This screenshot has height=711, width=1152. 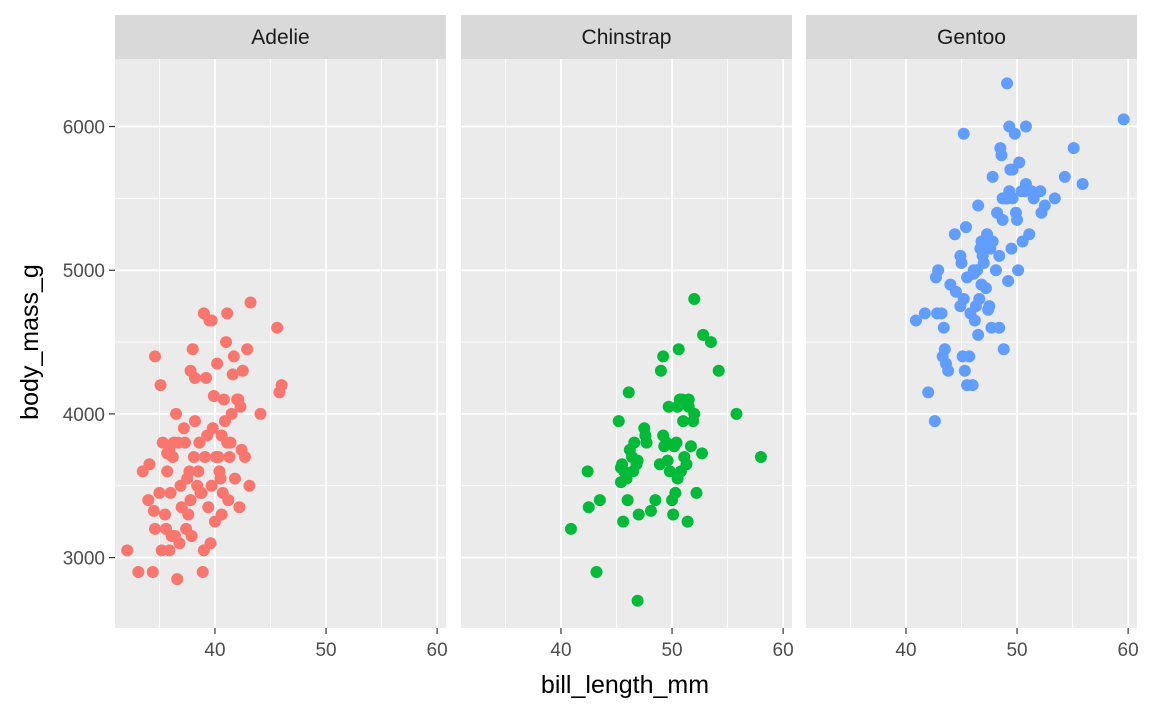 What do you see at coordinates (84, 128) in the screenshot?
I see `y-tick-label: 6000` at bounding box center [84, 128].